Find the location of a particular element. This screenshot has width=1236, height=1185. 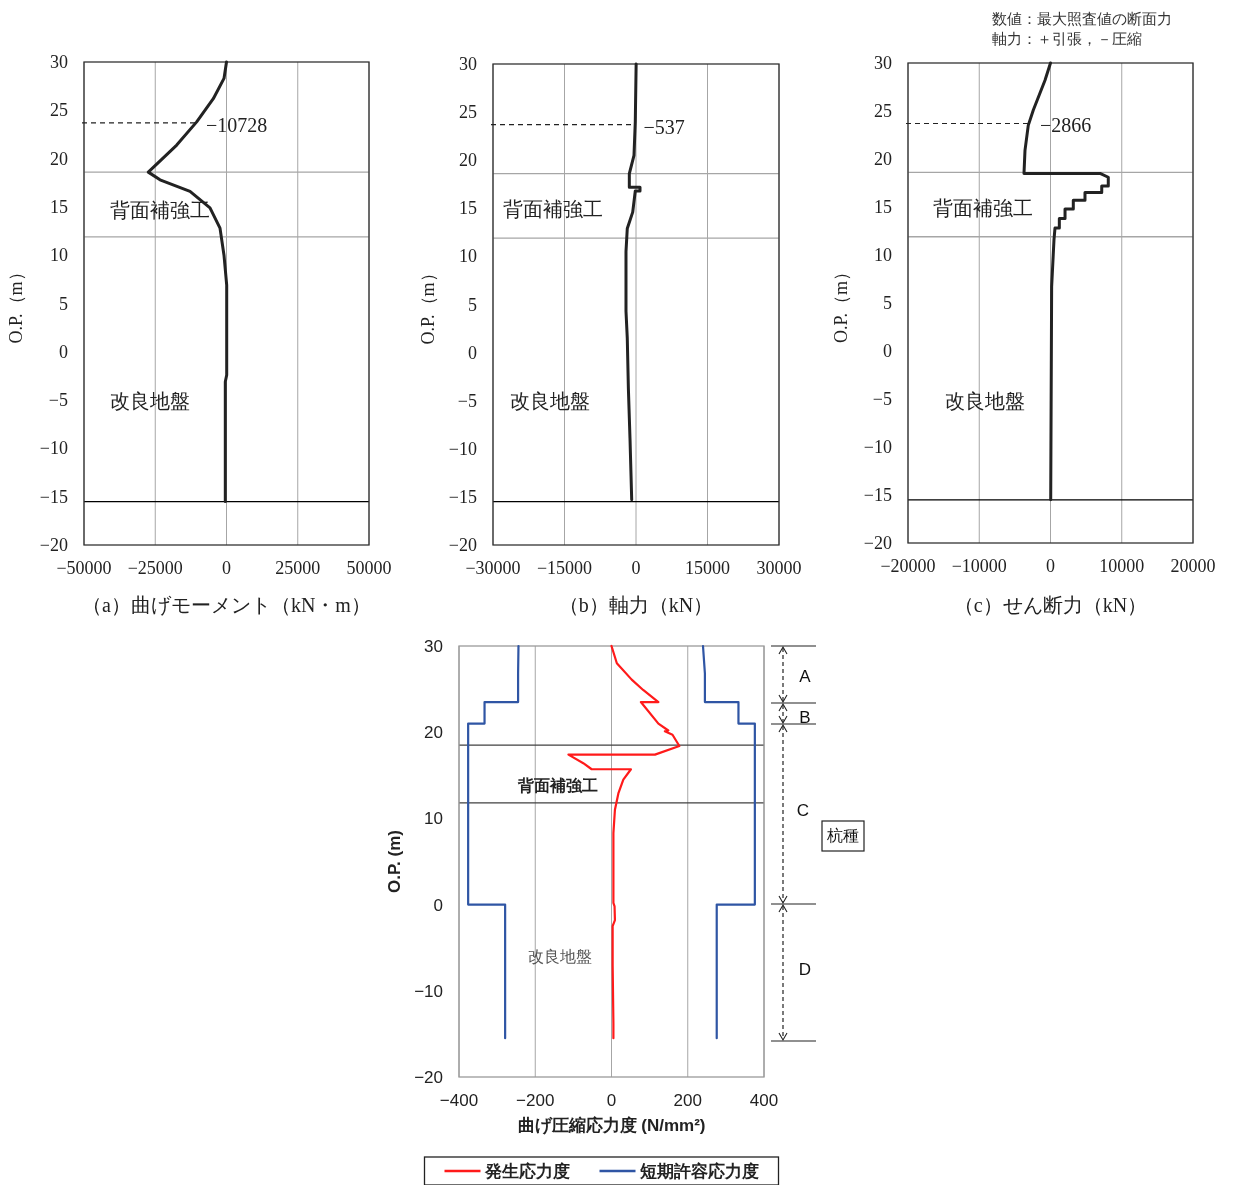

x-tick-label: 10000 is located at coordinates (1122, 566).